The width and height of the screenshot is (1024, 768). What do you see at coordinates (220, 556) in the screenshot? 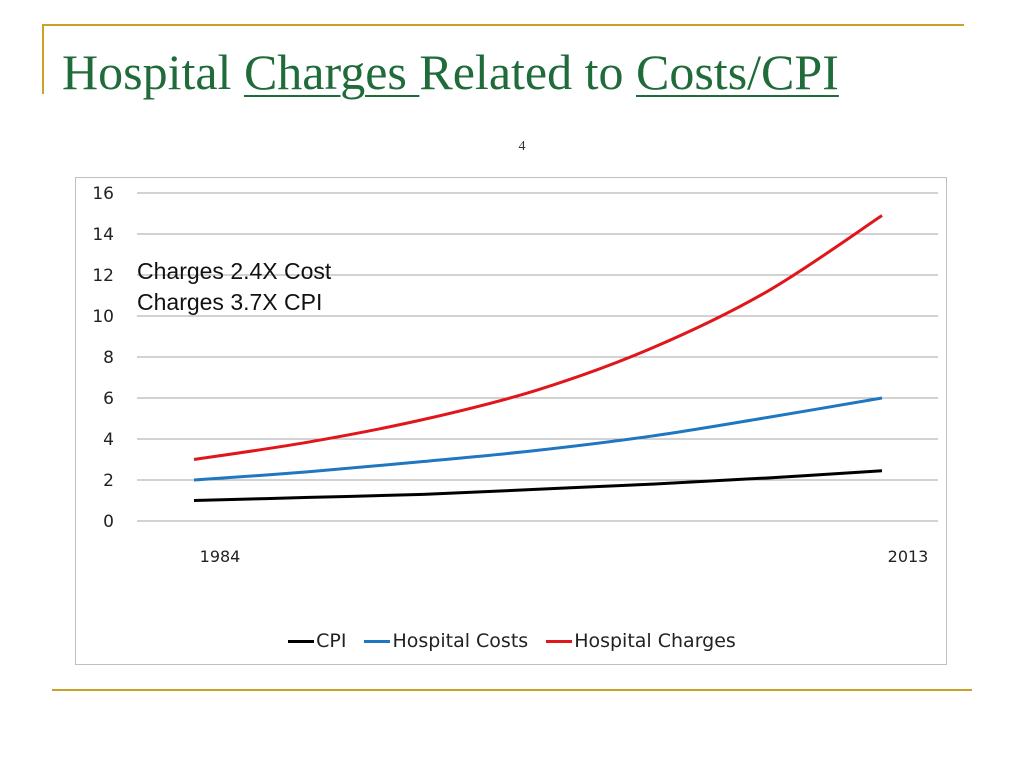
I see `x-tick-label-1984: 1984` at bounding box center [220, 556].